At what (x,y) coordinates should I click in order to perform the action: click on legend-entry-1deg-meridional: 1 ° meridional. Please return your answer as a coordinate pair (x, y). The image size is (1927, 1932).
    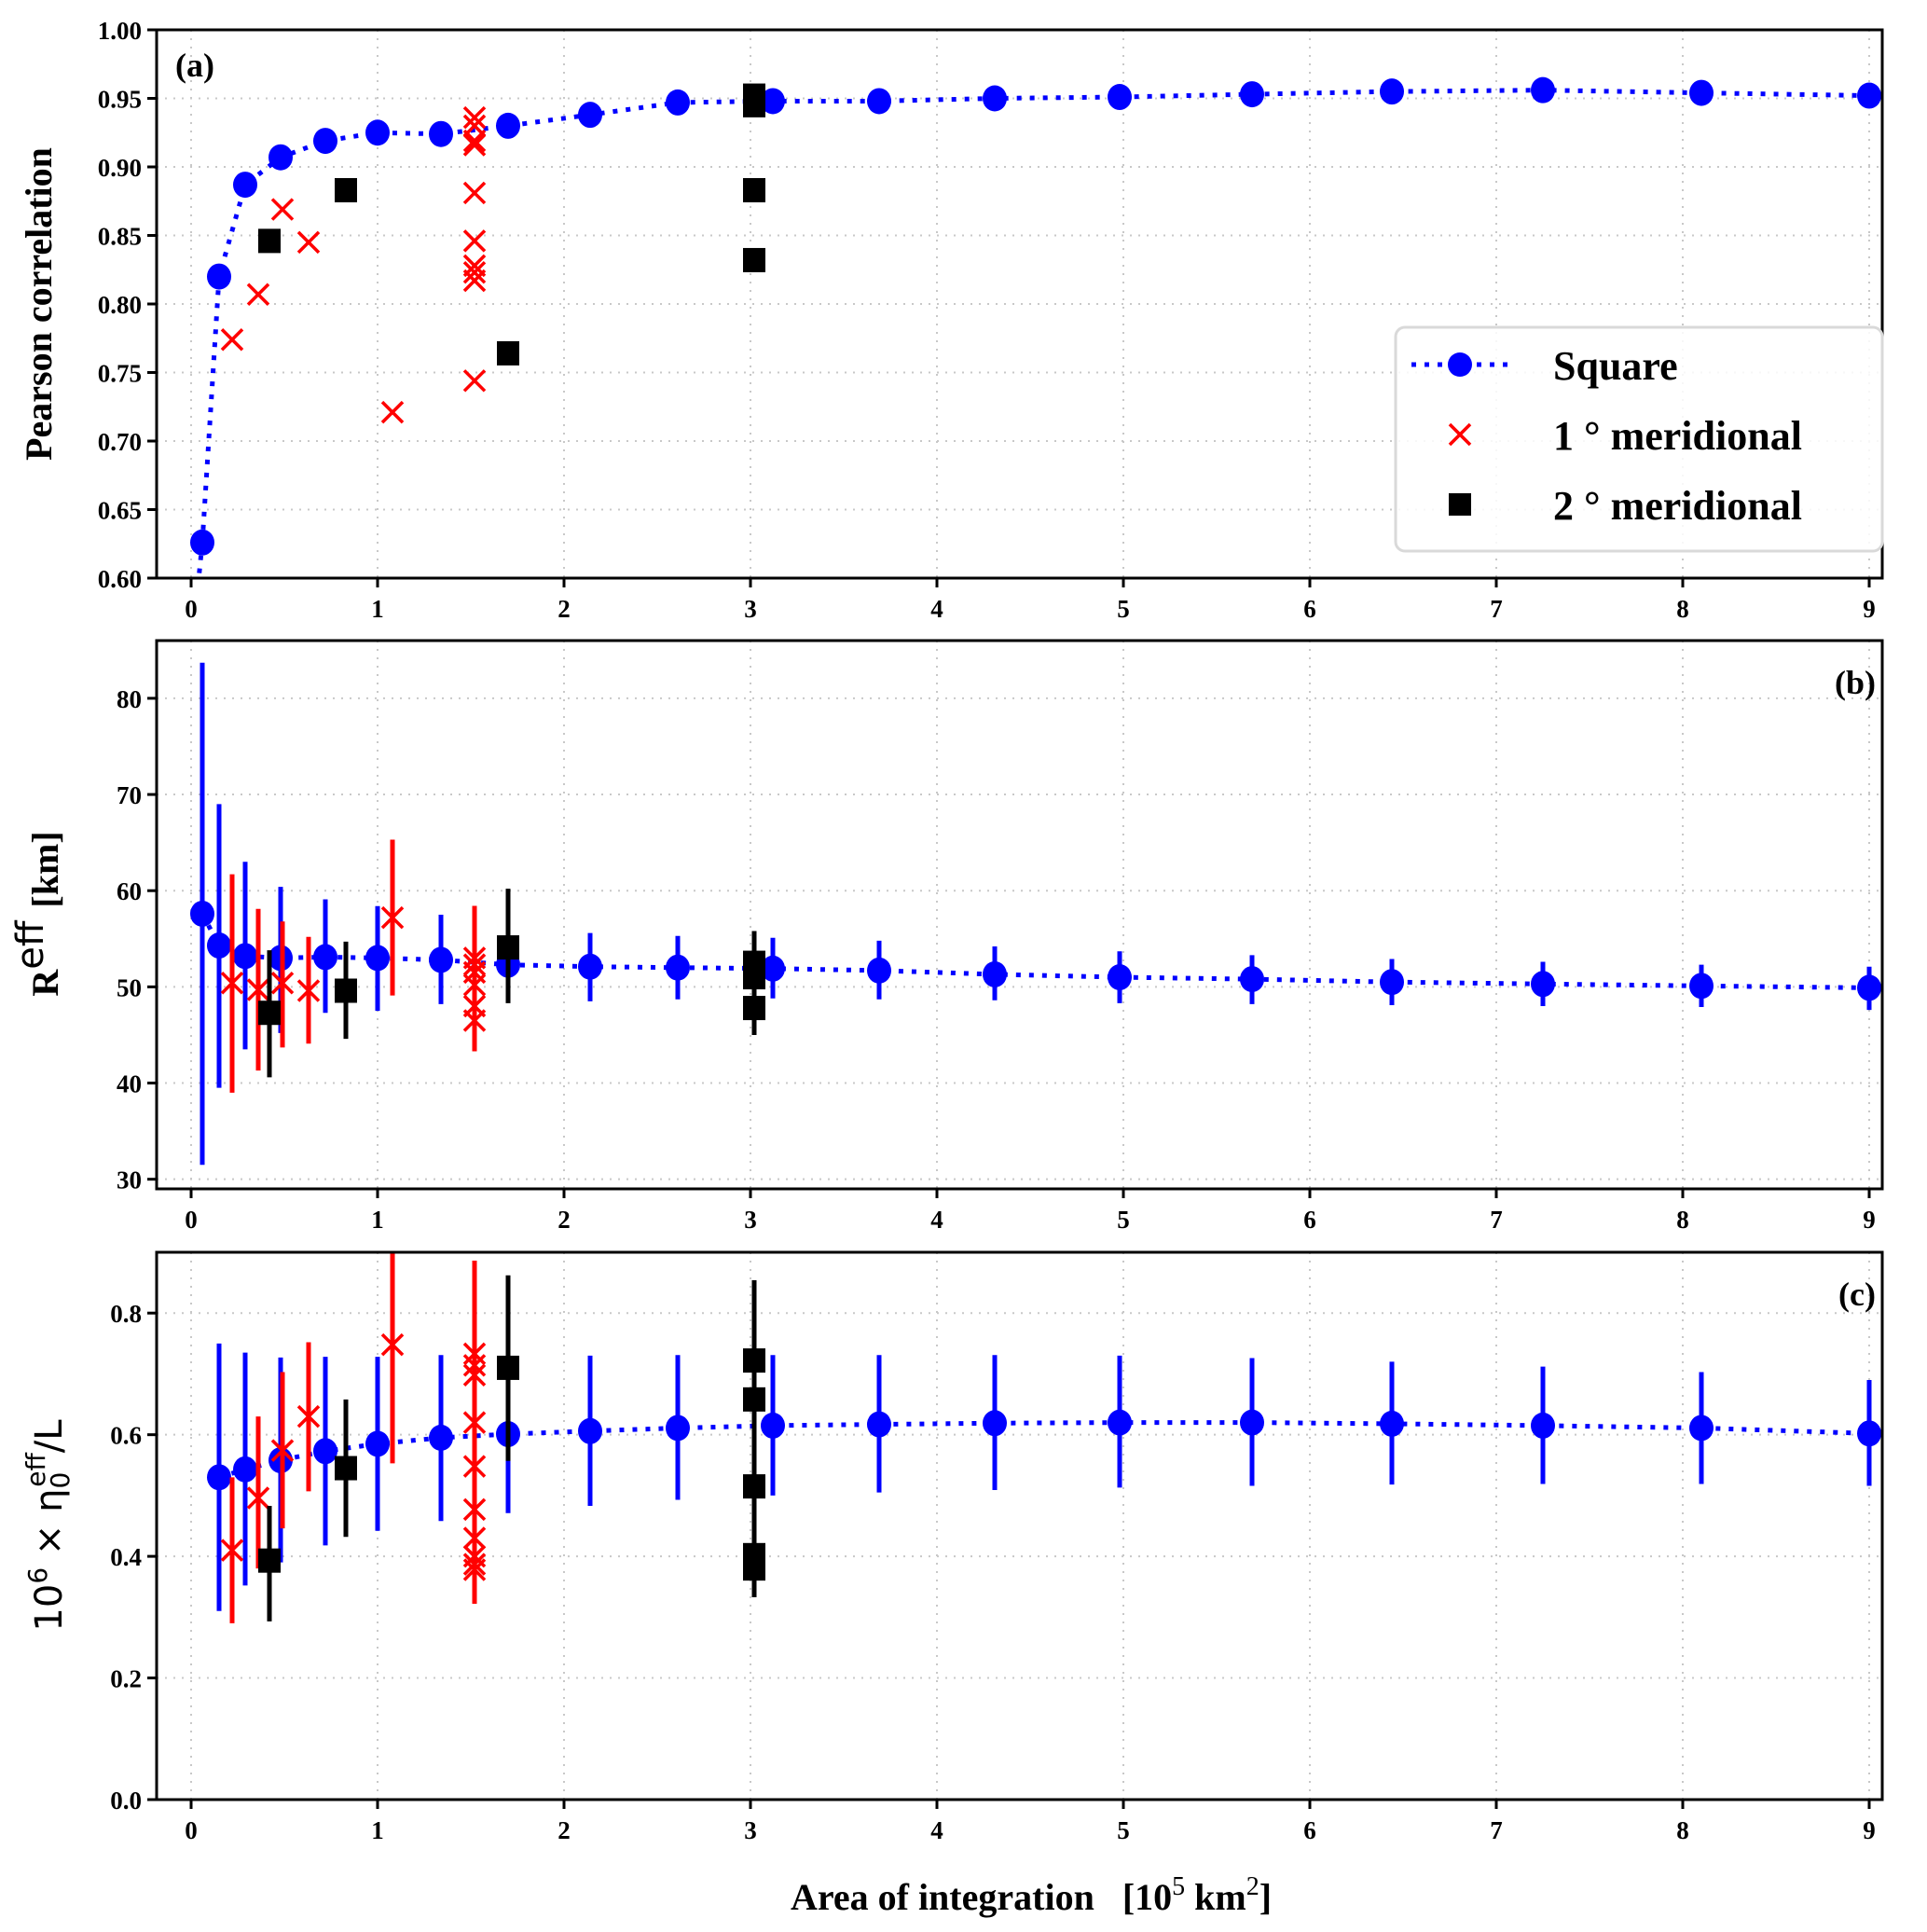
    Looking at the image, I should click on (1625, 436).